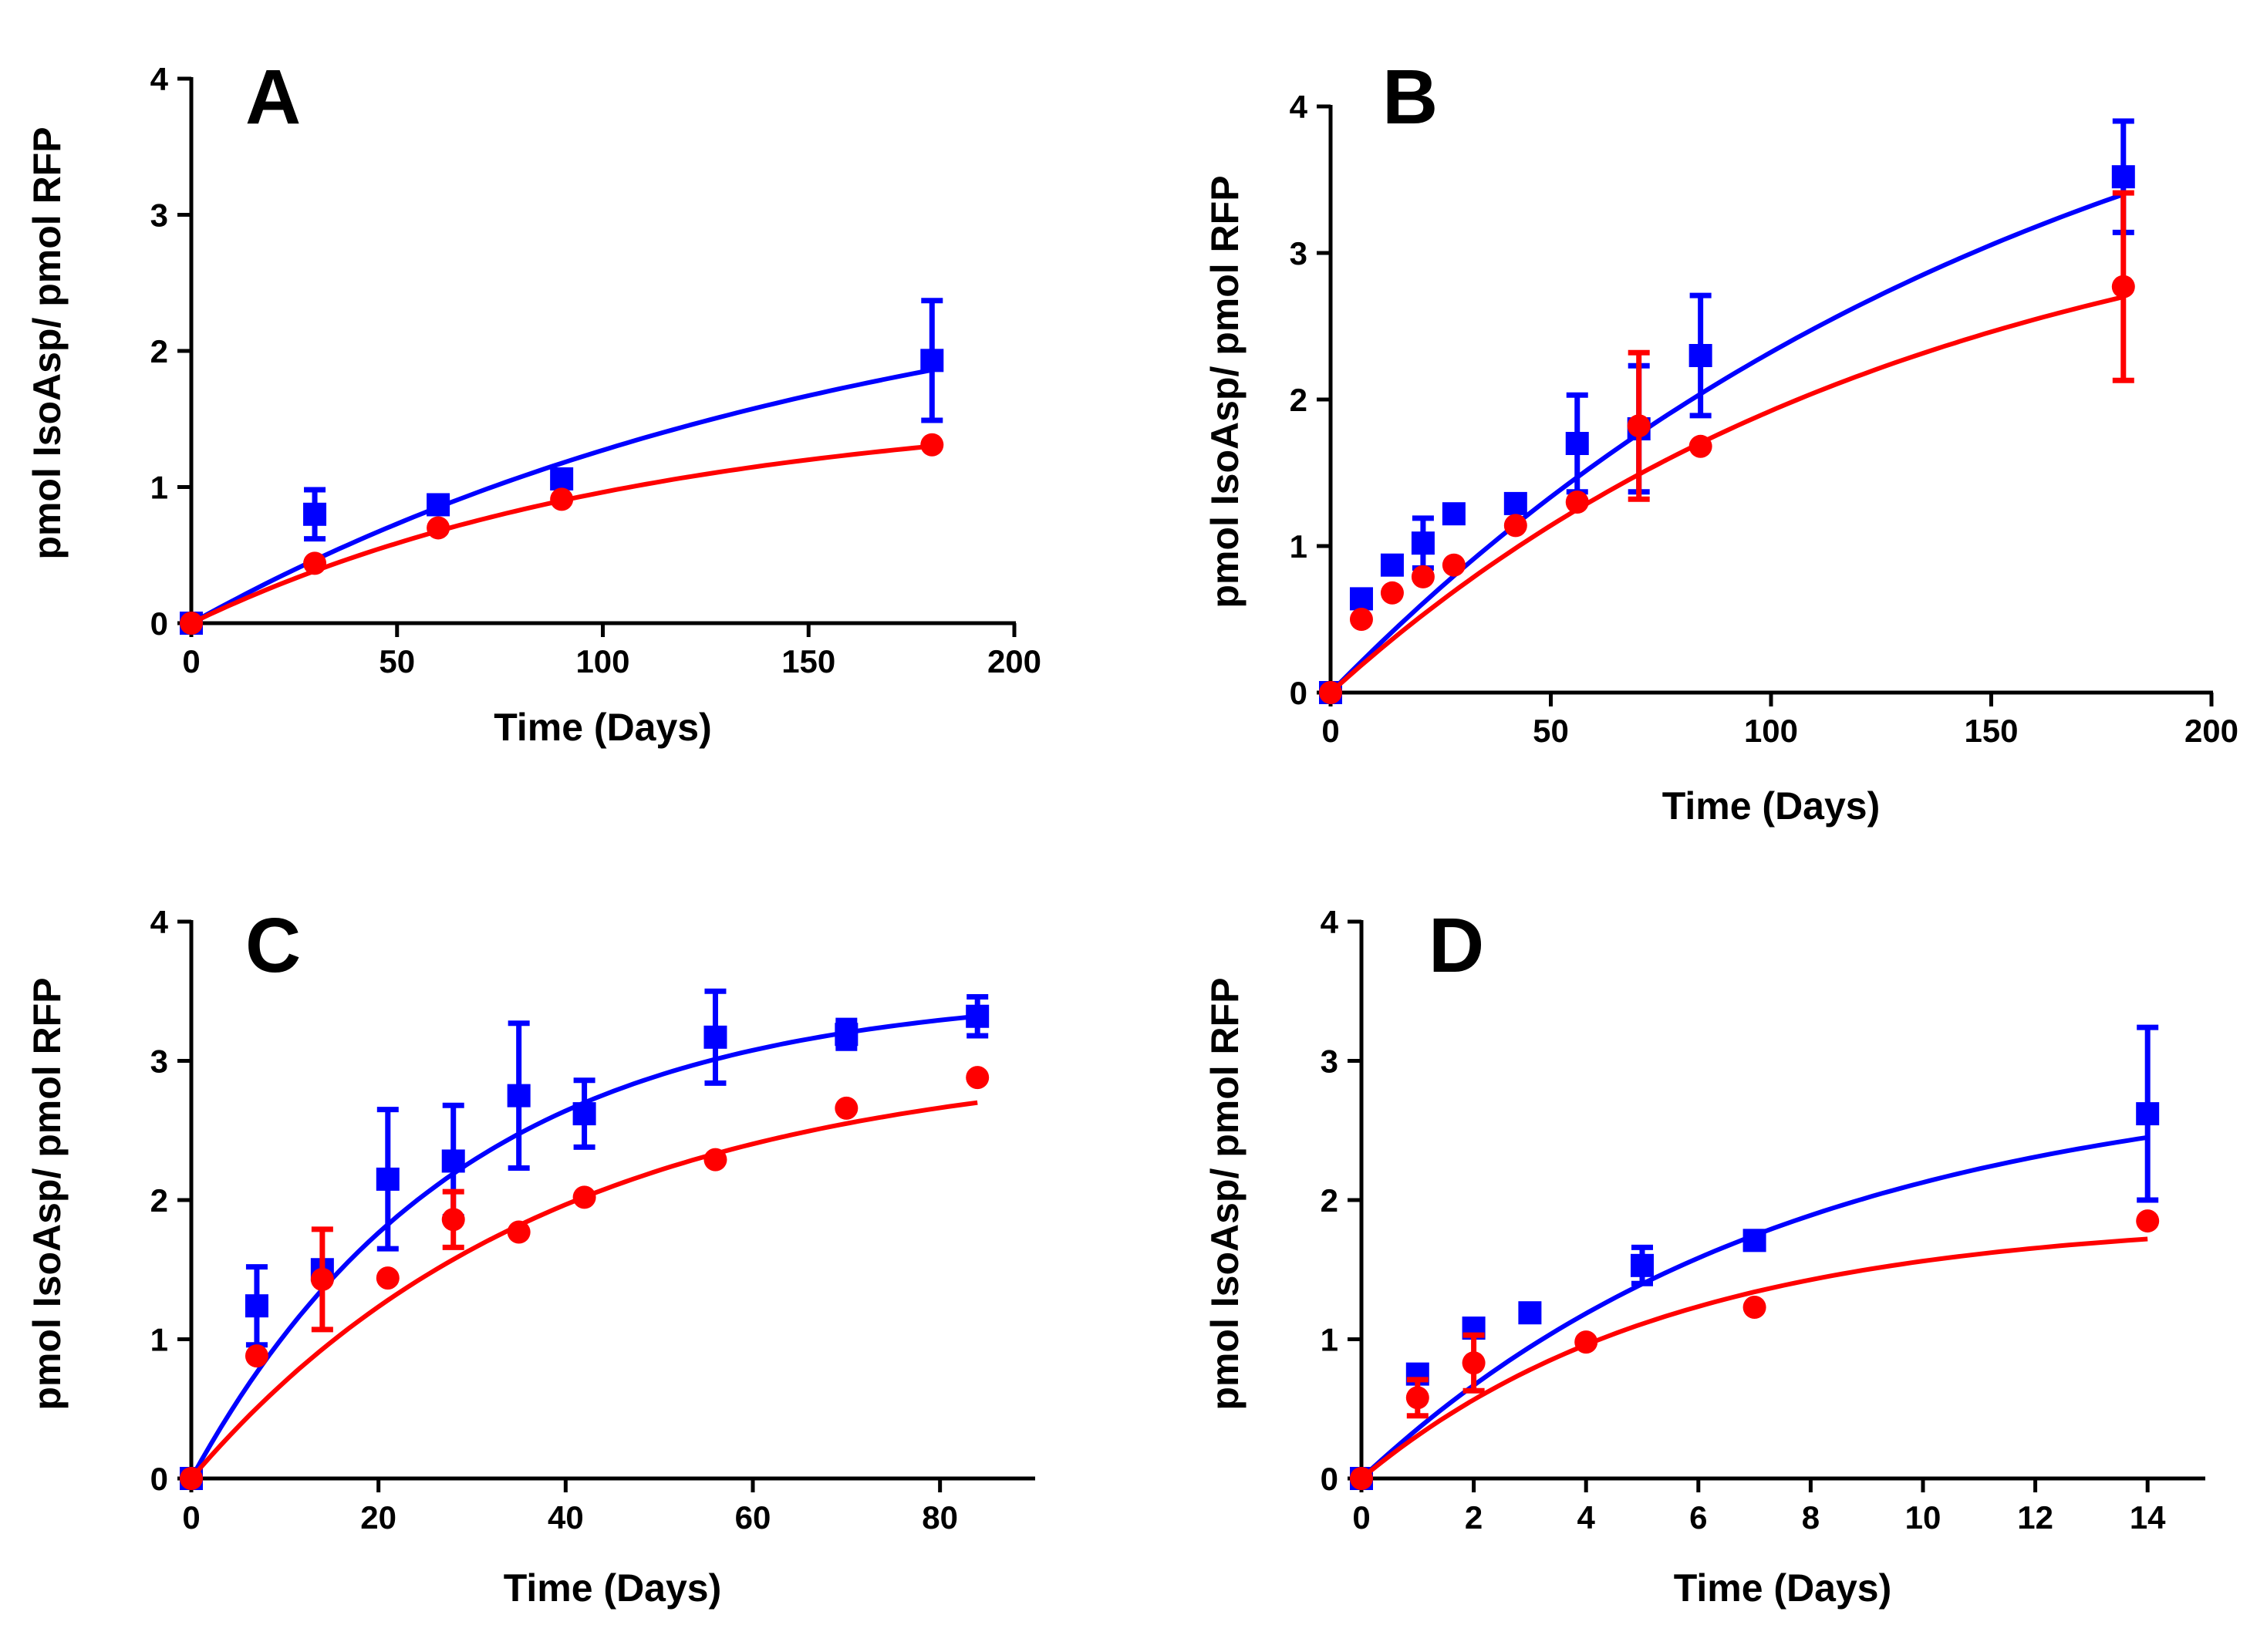 The width and height of the screenshot is (2267, 1652). What do you see at coordinates (378, 1518) in the screenshot?
I see `x-tick-label: 20` at bounding box center [378, 1518].